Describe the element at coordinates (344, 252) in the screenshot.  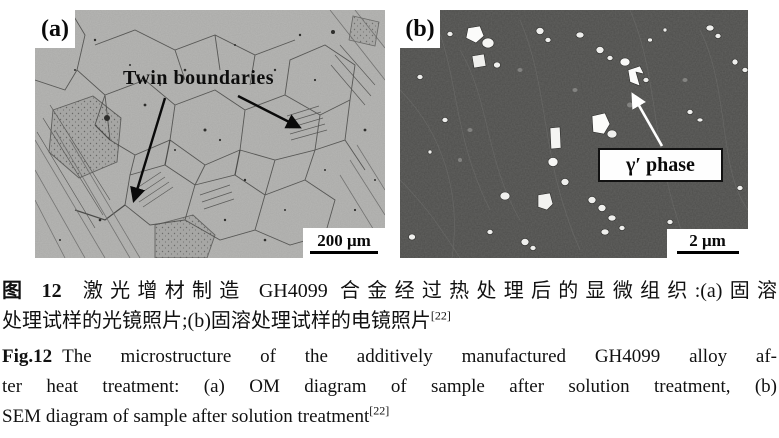
I see `panel-a-scale-line` at that location.